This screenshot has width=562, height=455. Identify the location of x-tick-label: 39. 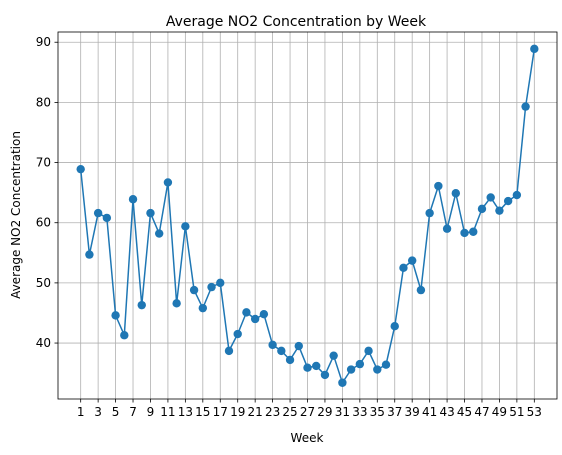
(412, 412).